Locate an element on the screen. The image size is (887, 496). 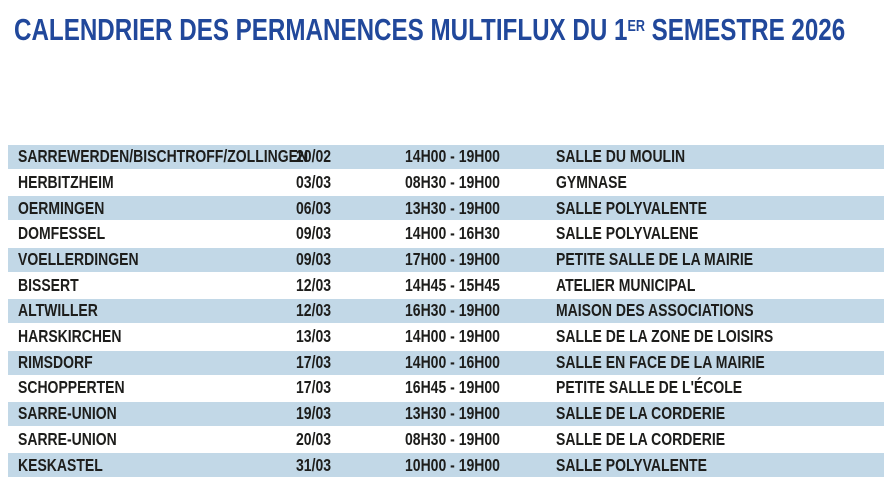
time-cell: 16H45 - 19H00 is located at coordinates (452, 387).